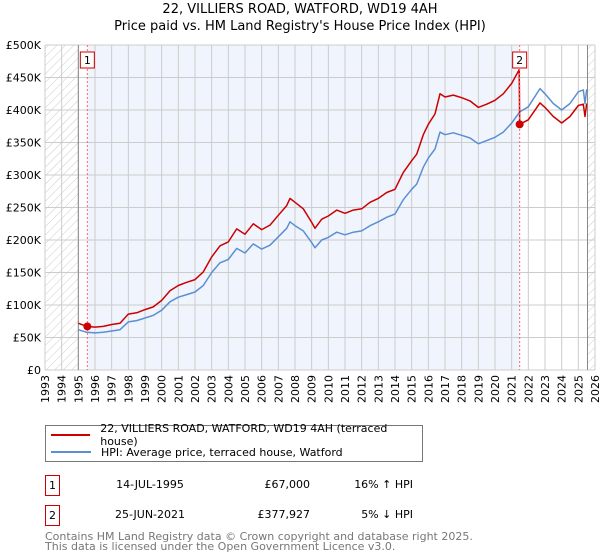 Image resolution: width=600 pixels, height=560 pixels. Describe the element at coordinates (24, 110) in the screenshot. I see `y-tick-label: £400K` at that location.